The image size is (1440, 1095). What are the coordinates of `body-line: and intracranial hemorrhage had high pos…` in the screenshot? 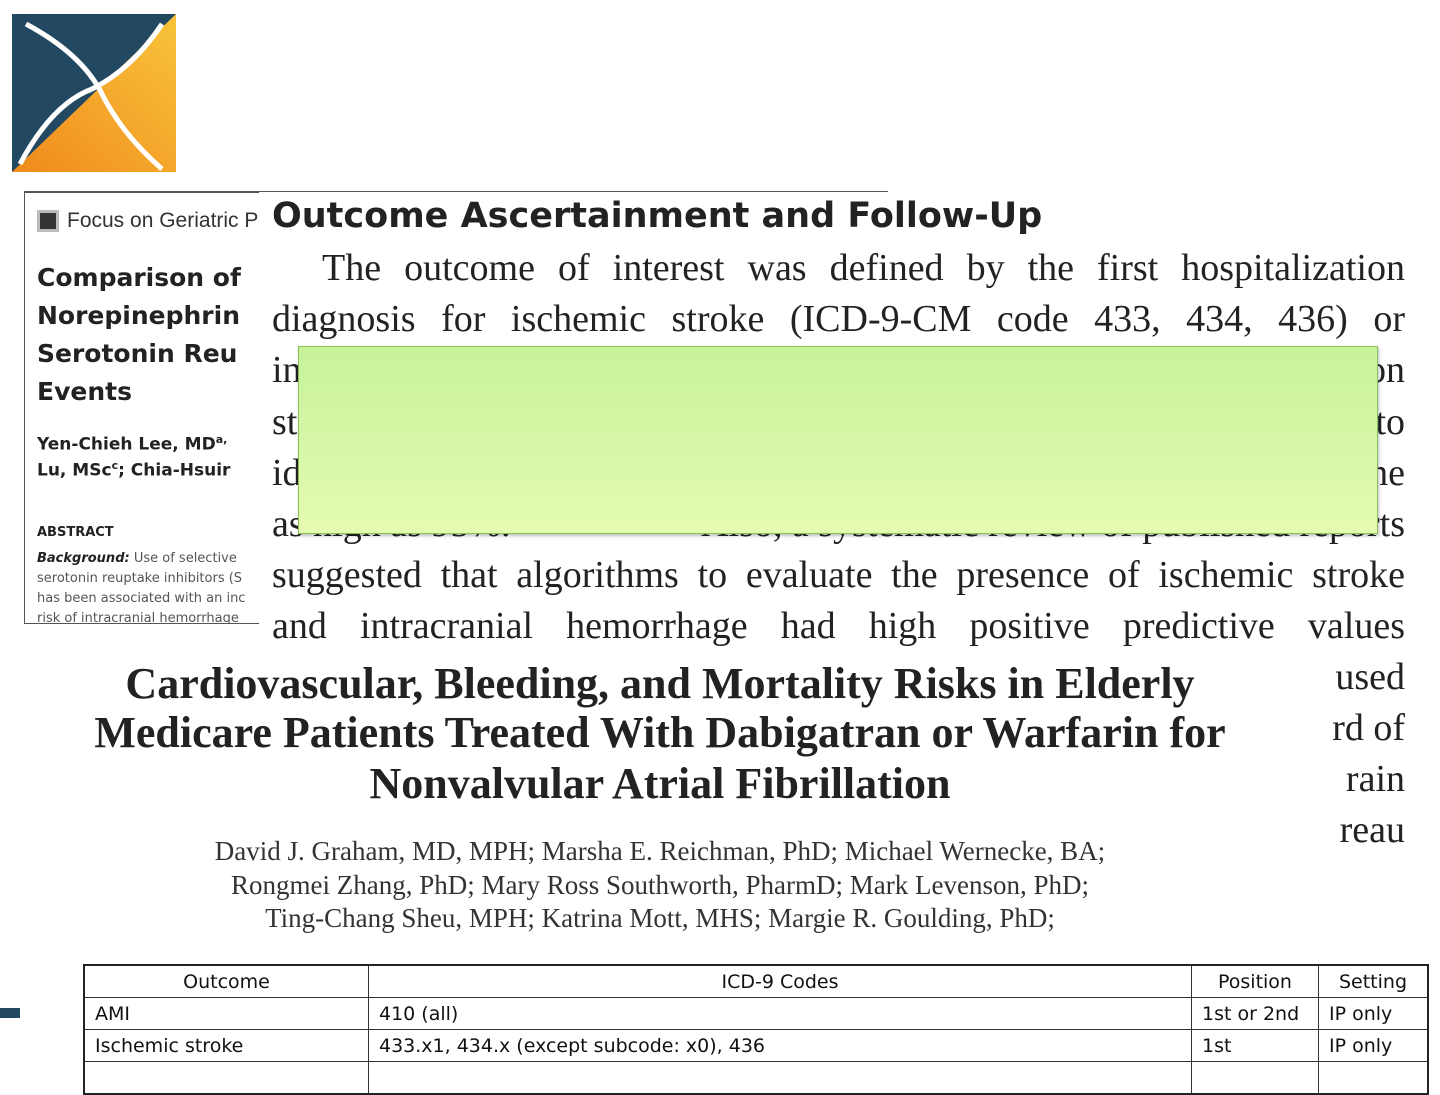 It's located at (838, 626).